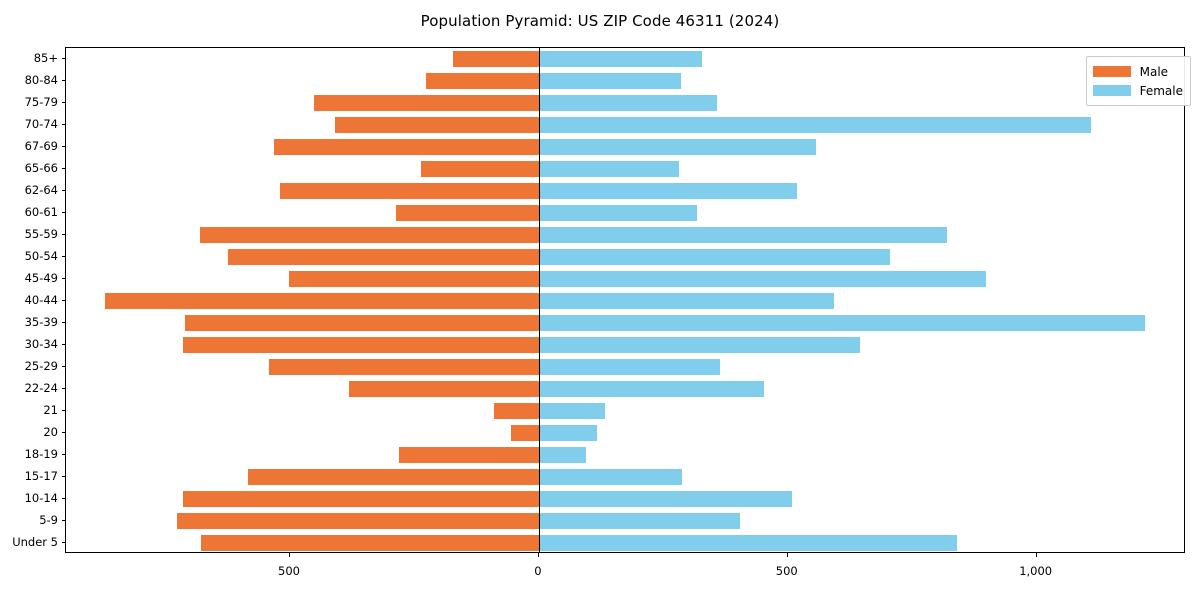  I want to click on chart-legend: Male Female, so click(1138, 81).